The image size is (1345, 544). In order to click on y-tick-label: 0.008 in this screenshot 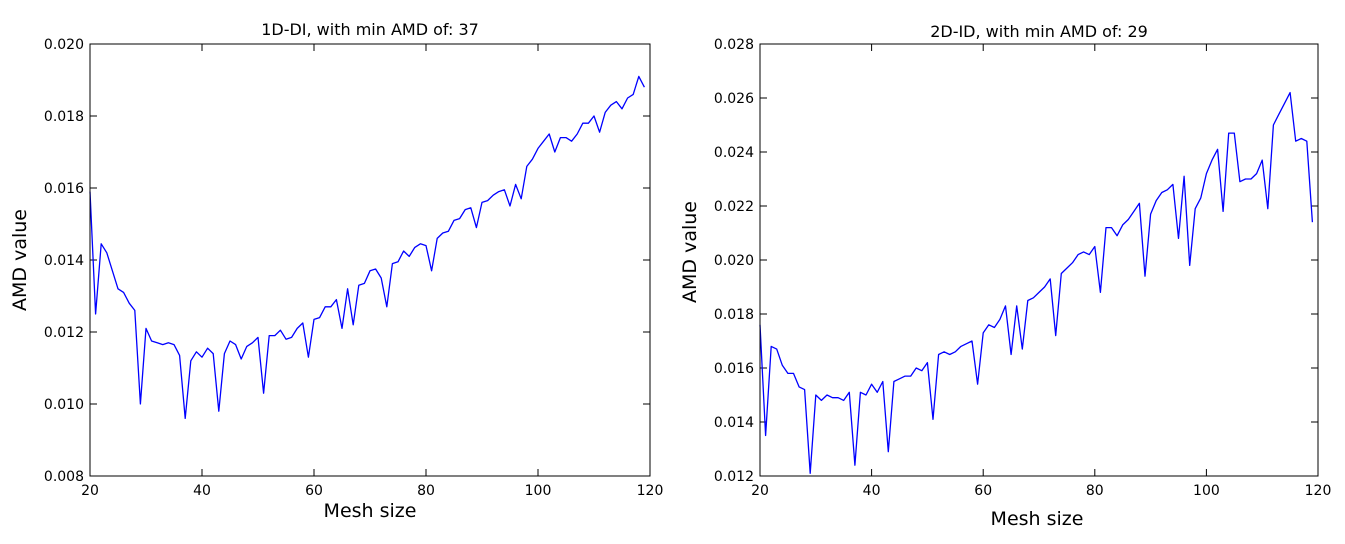, I will do `click(64, 477)`.